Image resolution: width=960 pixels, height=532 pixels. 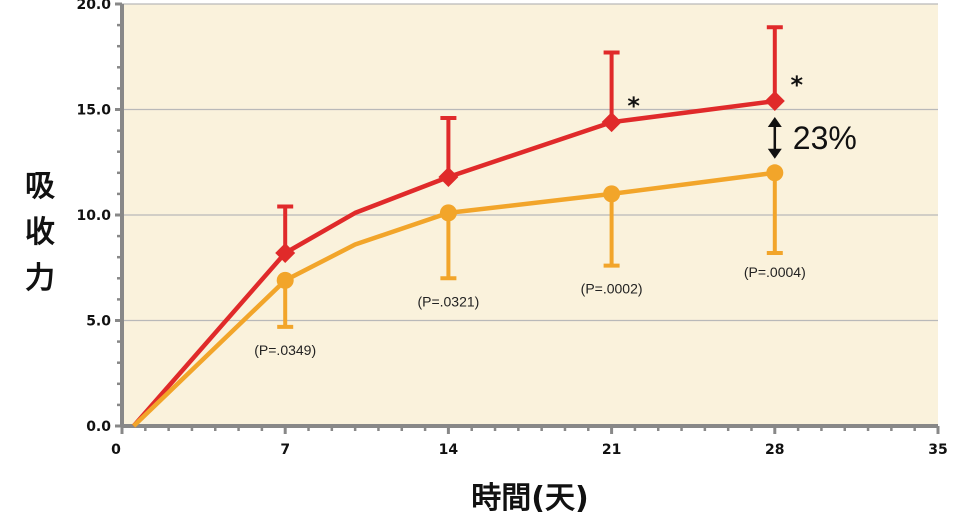 I want to click on p-value-label: (P=.0004), so click(x=775, y=272).